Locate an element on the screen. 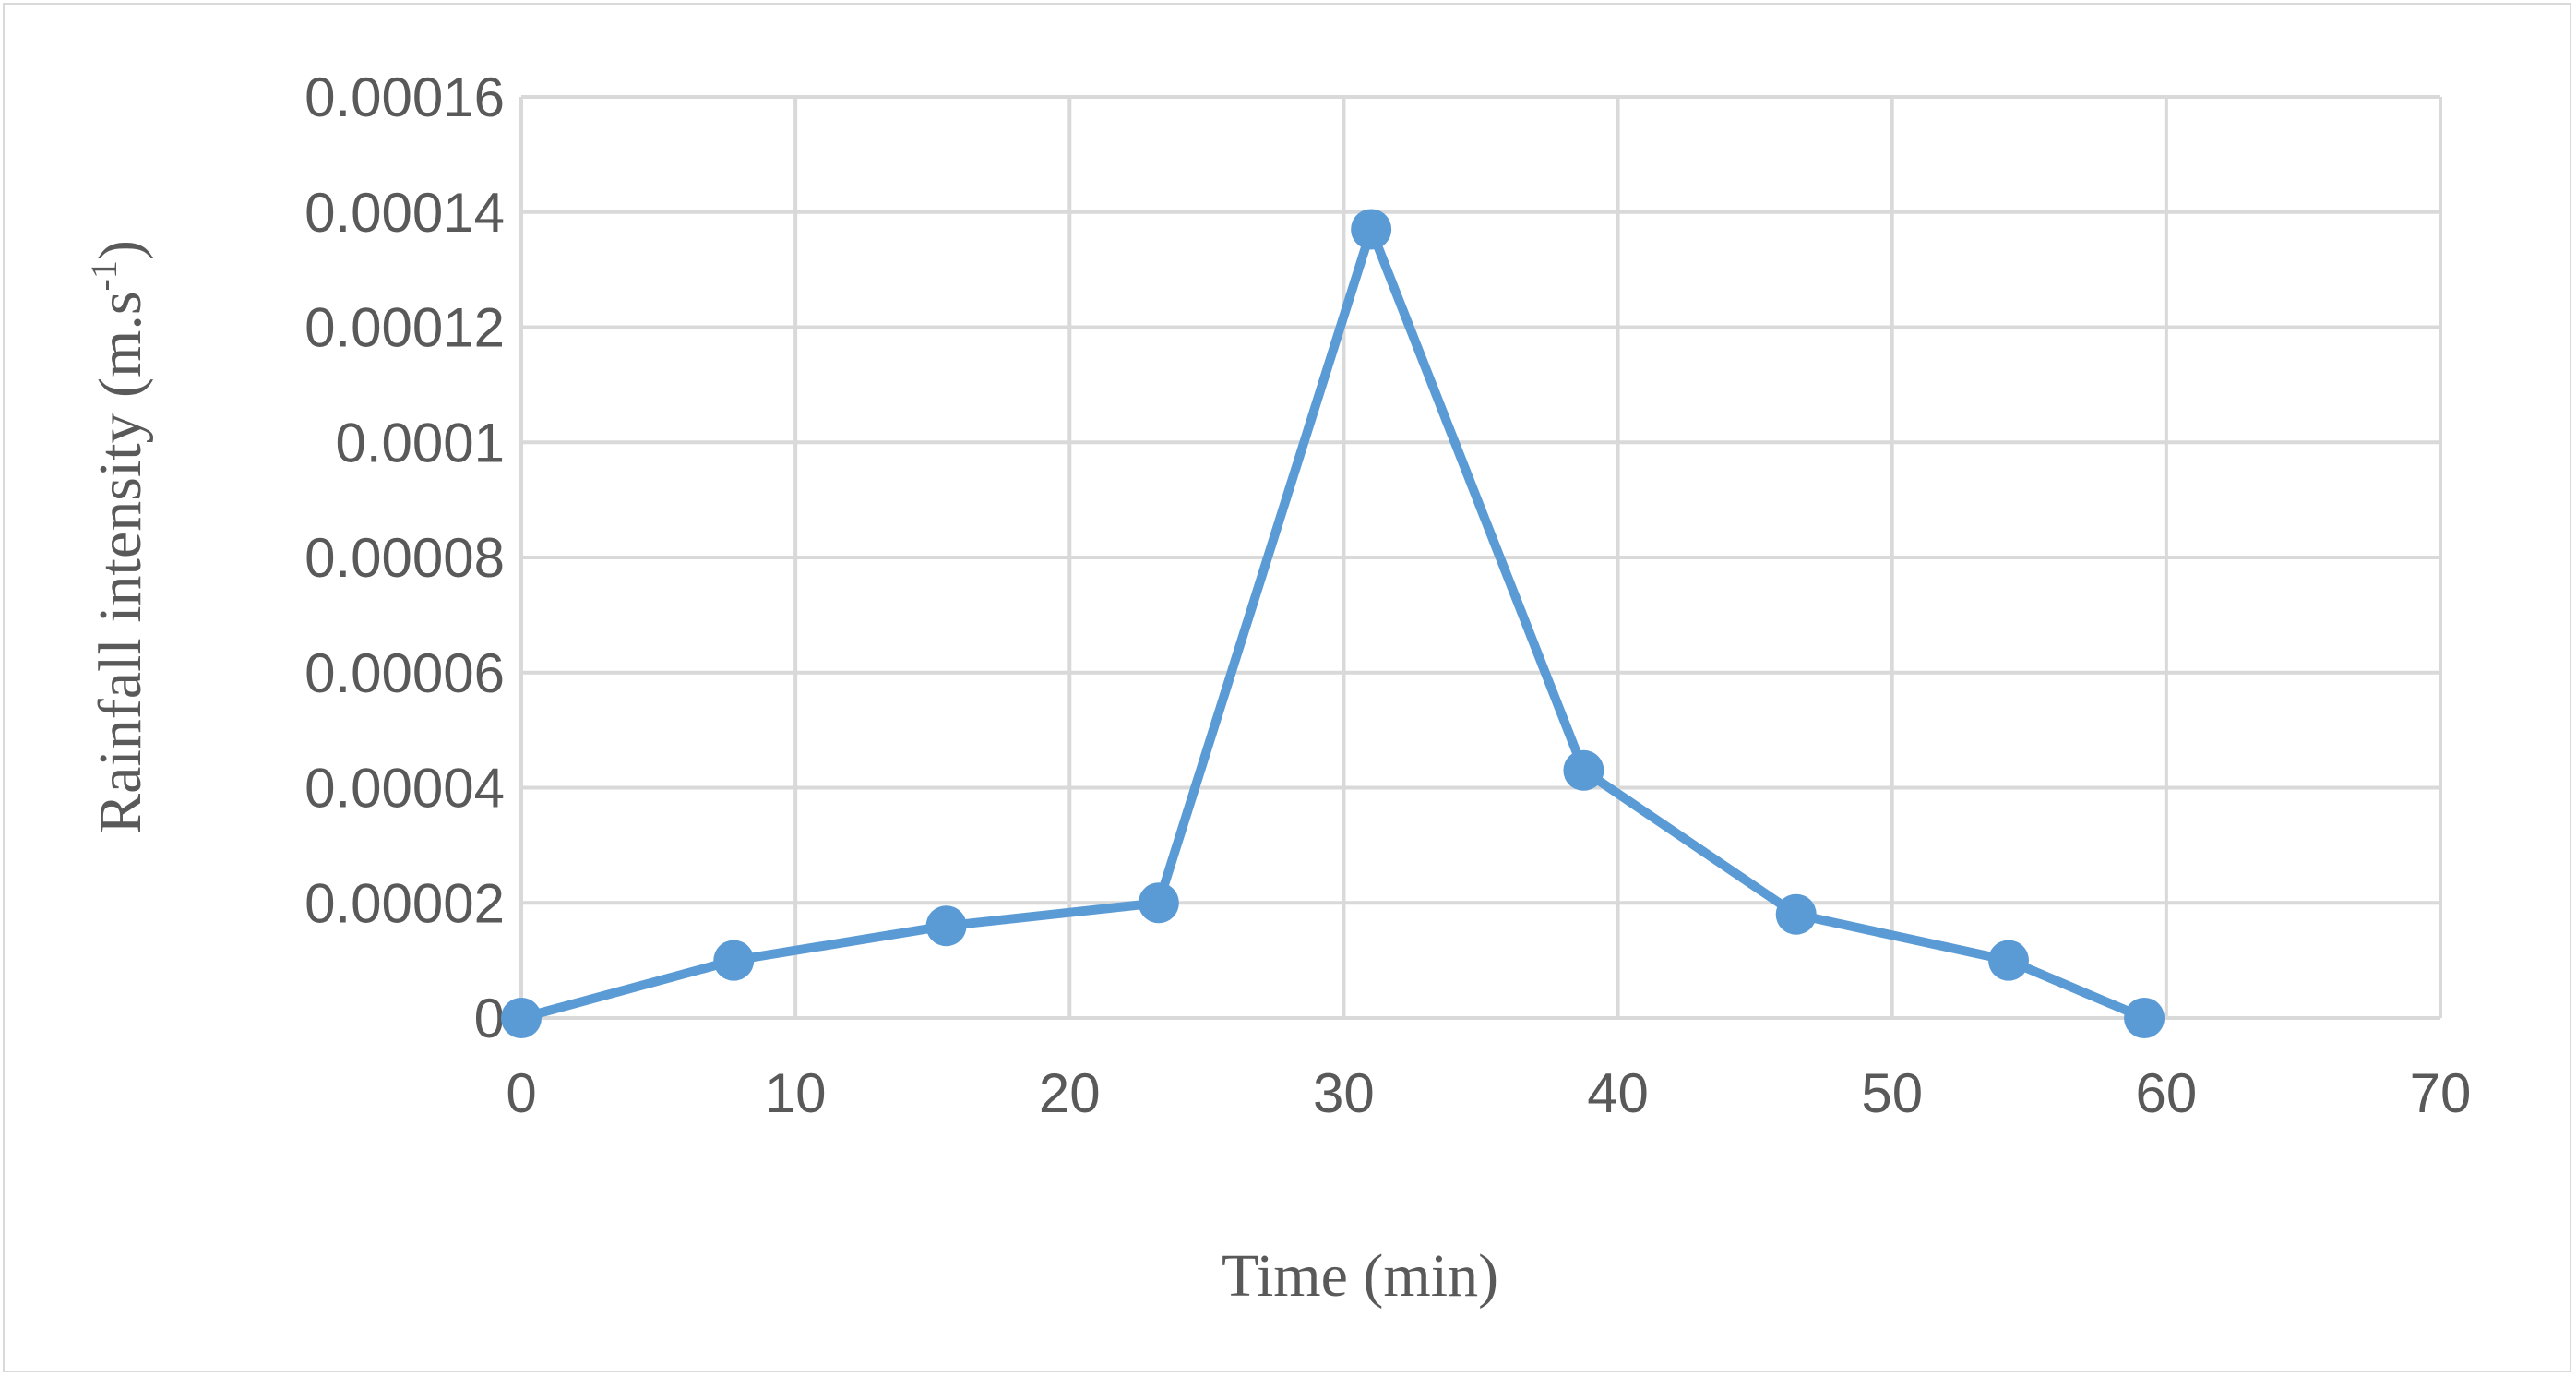  x-axis-title: Time (min) is located at coordinates (1360, 1276).